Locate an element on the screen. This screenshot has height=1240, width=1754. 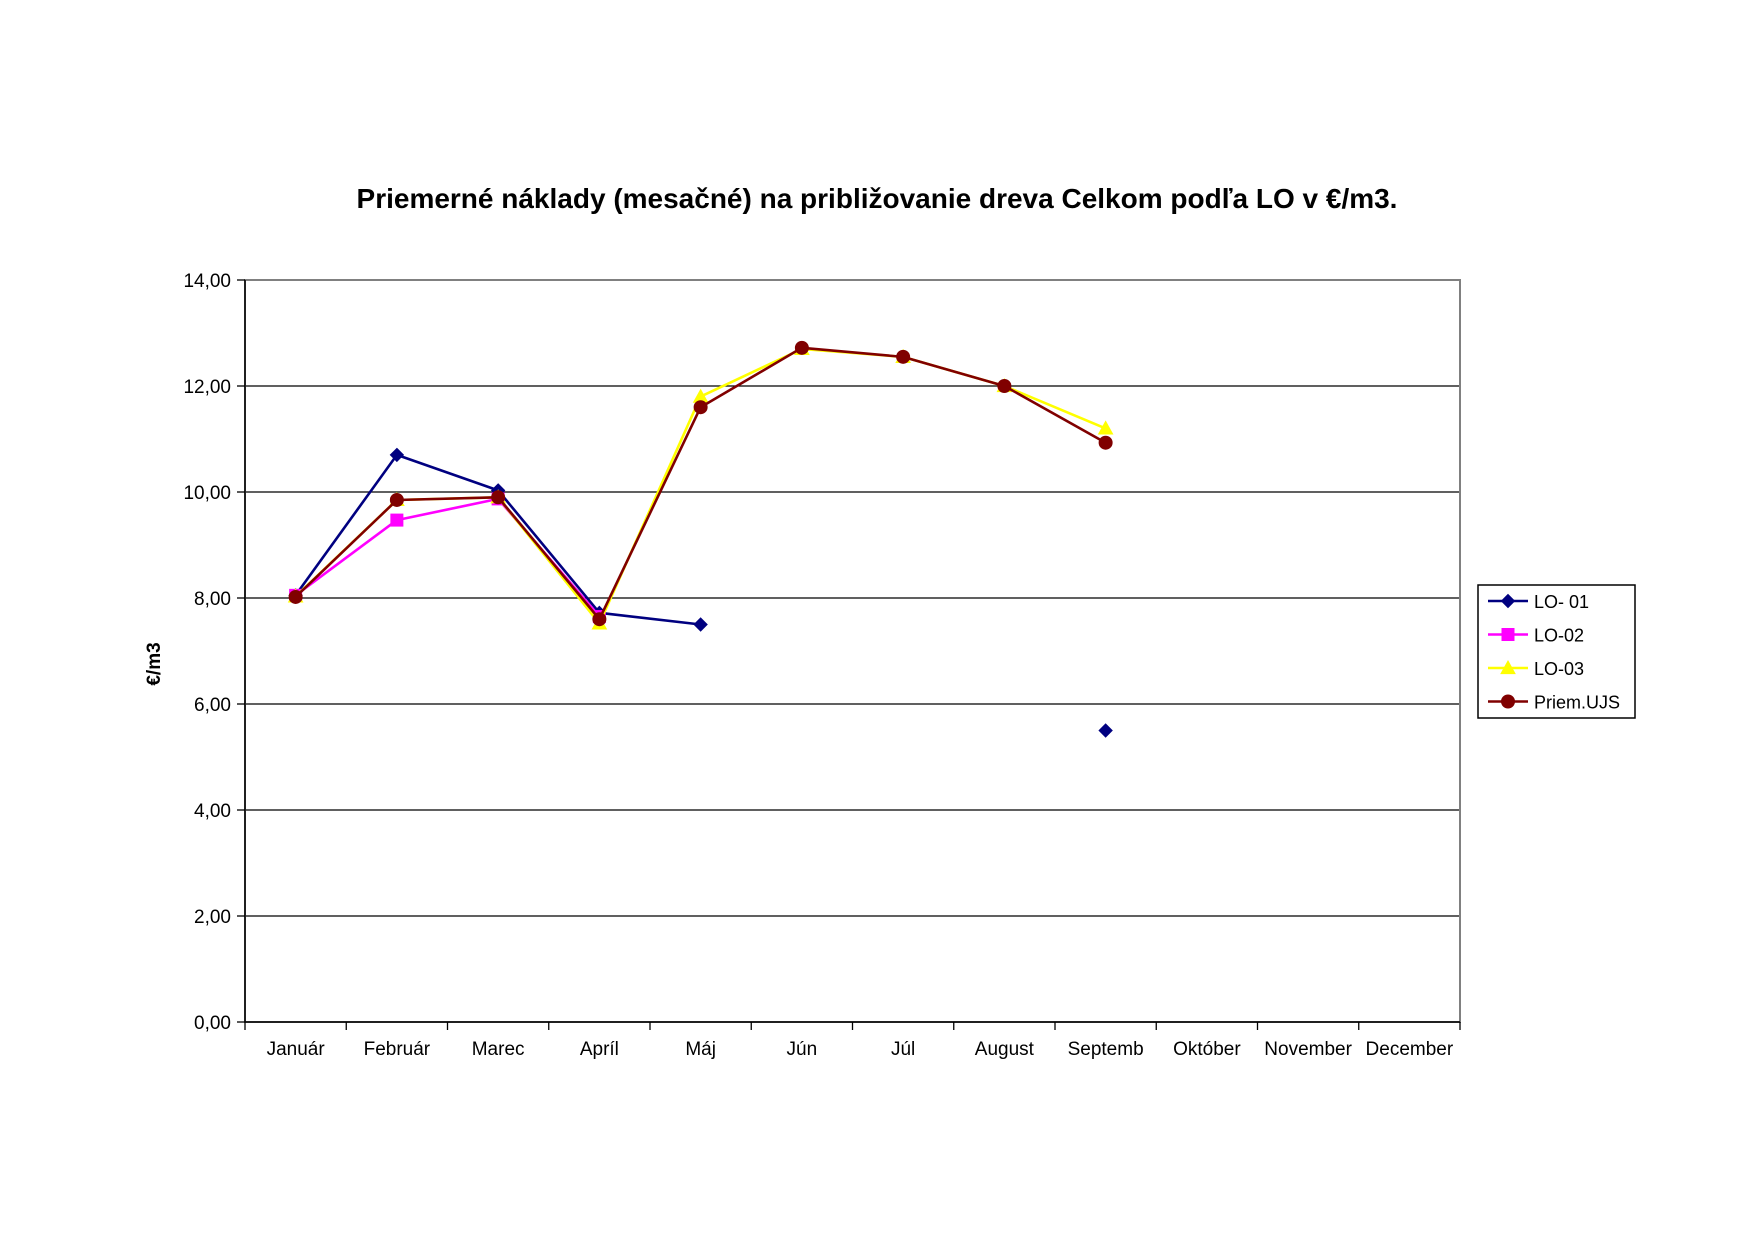
y-tick-label-3: 6,00 is located at coordinates (212, 705).